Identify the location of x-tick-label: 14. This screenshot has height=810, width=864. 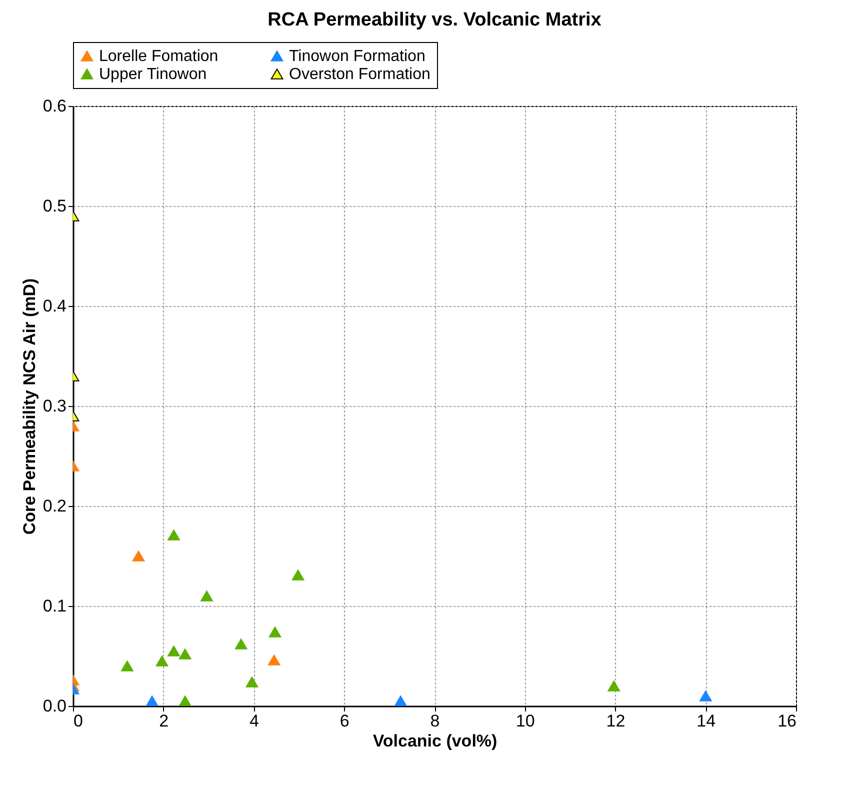
(706, 721).